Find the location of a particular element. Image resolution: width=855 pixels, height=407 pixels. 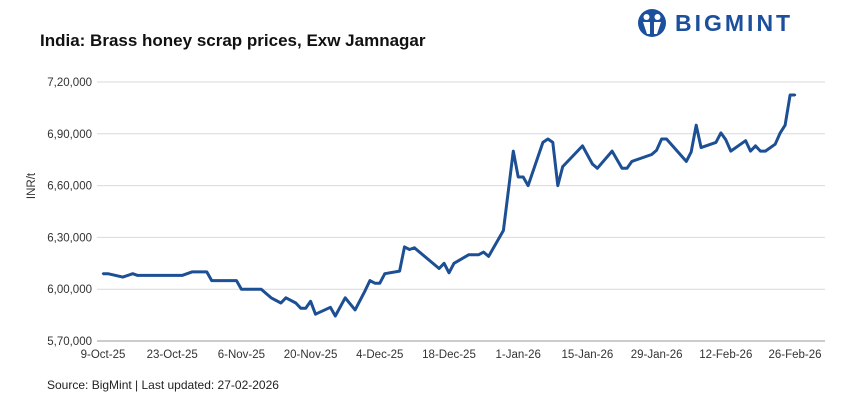

y-tick-label: 6,00,000 is located at coordinates (69, 290).